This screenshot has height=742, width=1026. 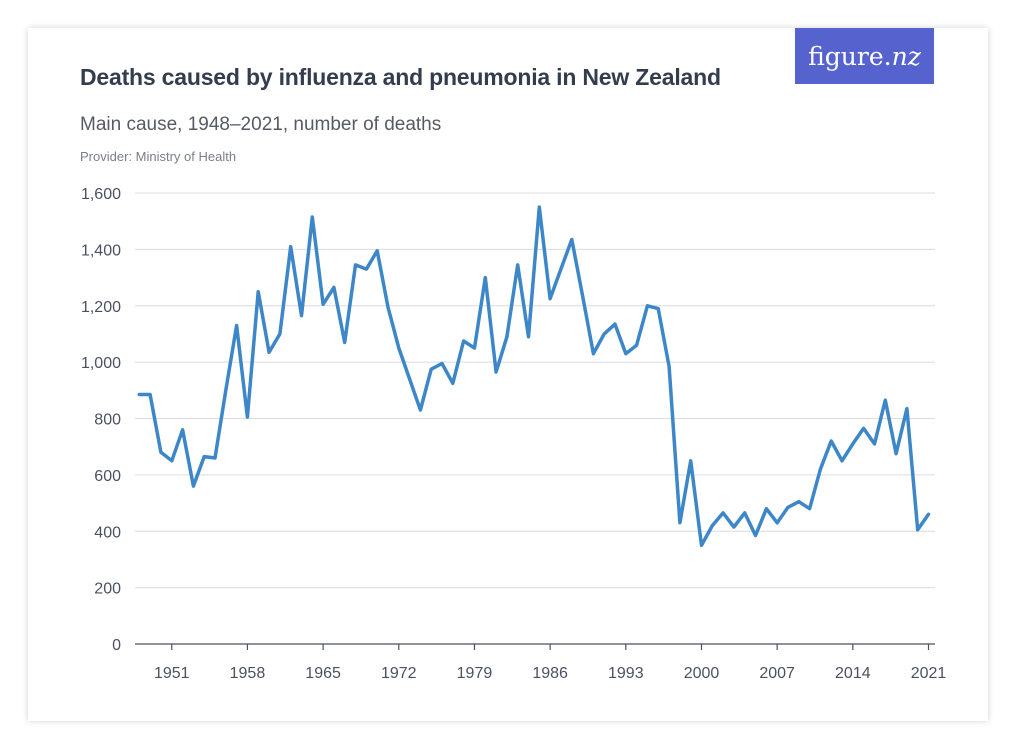 What do you see at coordinates (702, 673) in the screenshot?
I see `x-tick-label: 2000` at bounding box center [702, 673].